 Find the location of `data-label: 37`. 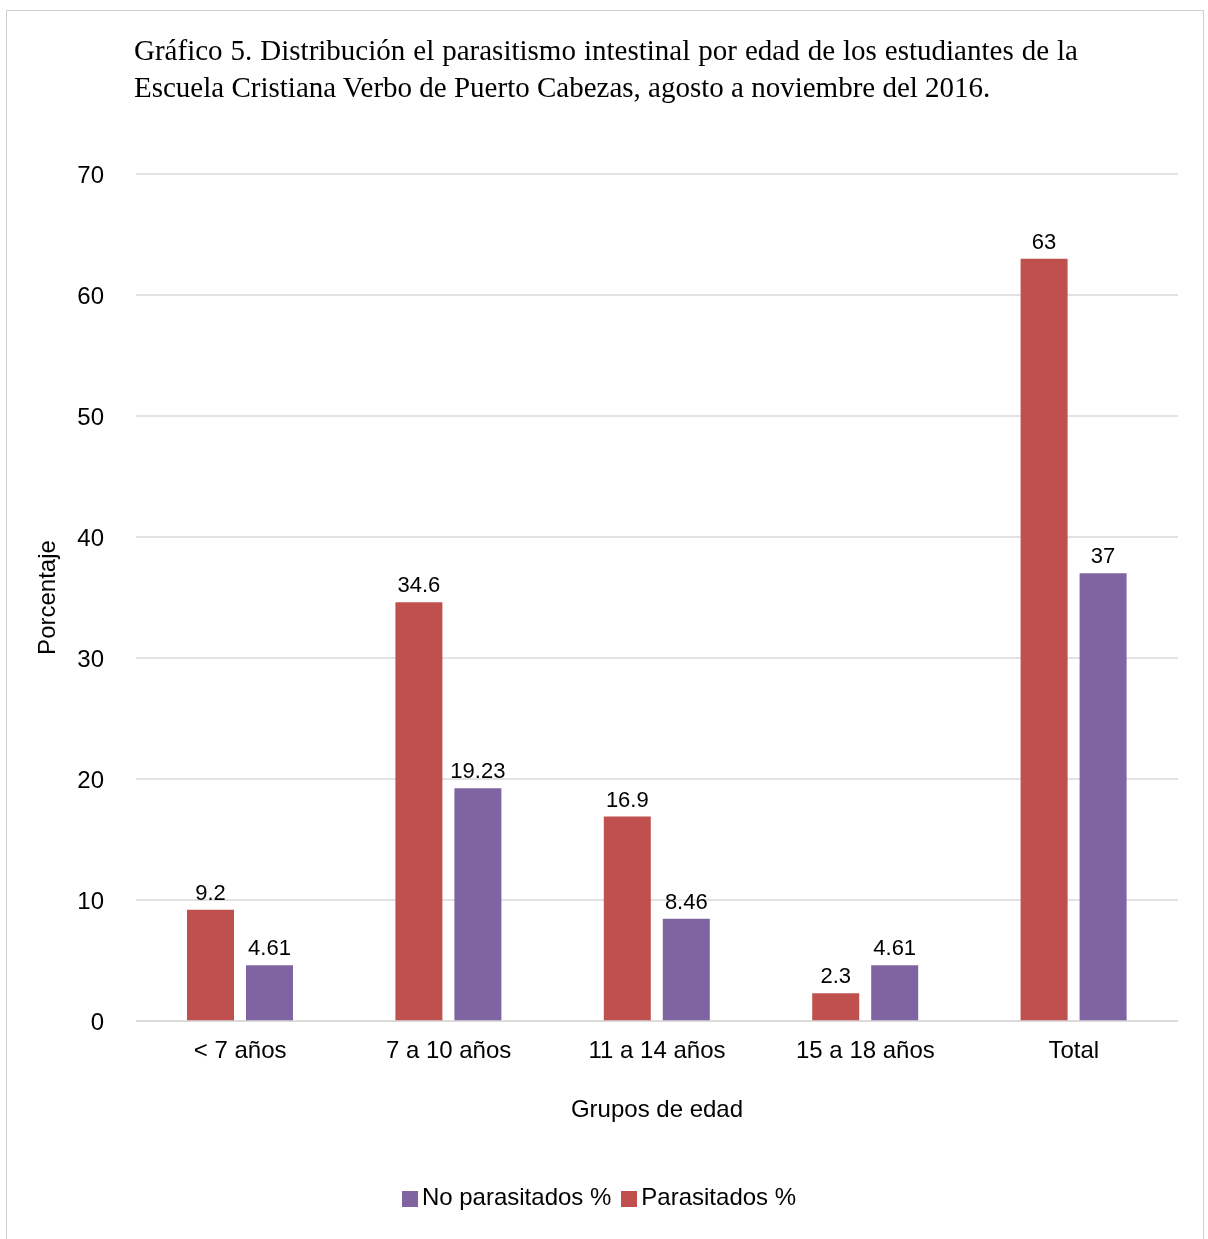

data-label: 37 is located at coordinates (1103, 556).